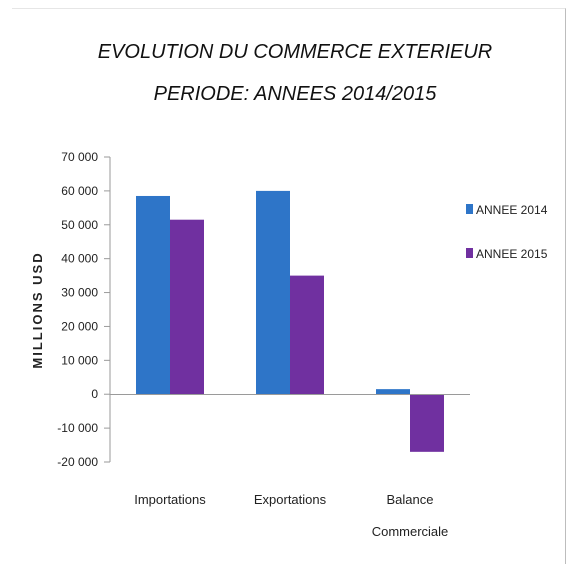  Describe the element at coordinates (296, 94) in the screenshot. I see `chart-title-line-2: PERIODE: ANNEES 2014/2015` at that location.